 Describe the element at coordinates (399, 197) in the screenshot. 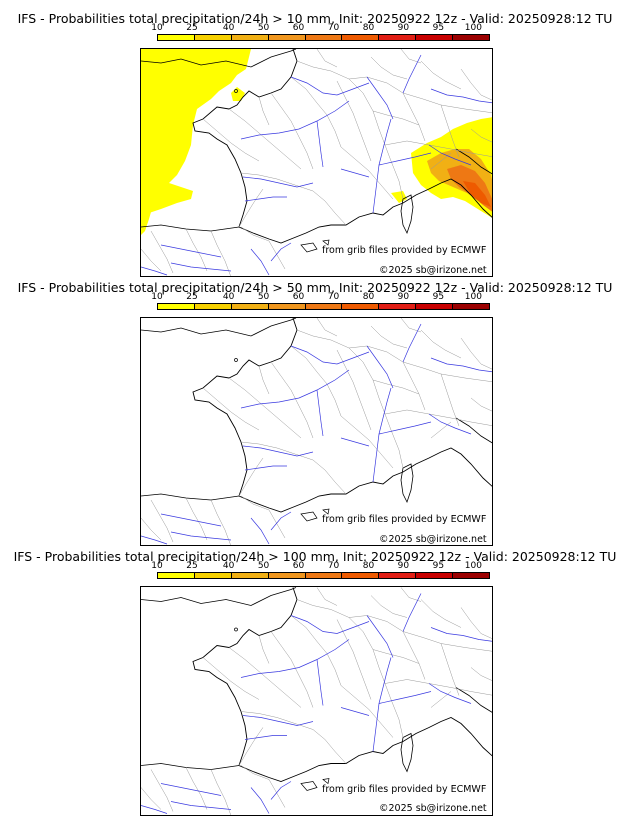

I see `probability-area-corsica` at that location.